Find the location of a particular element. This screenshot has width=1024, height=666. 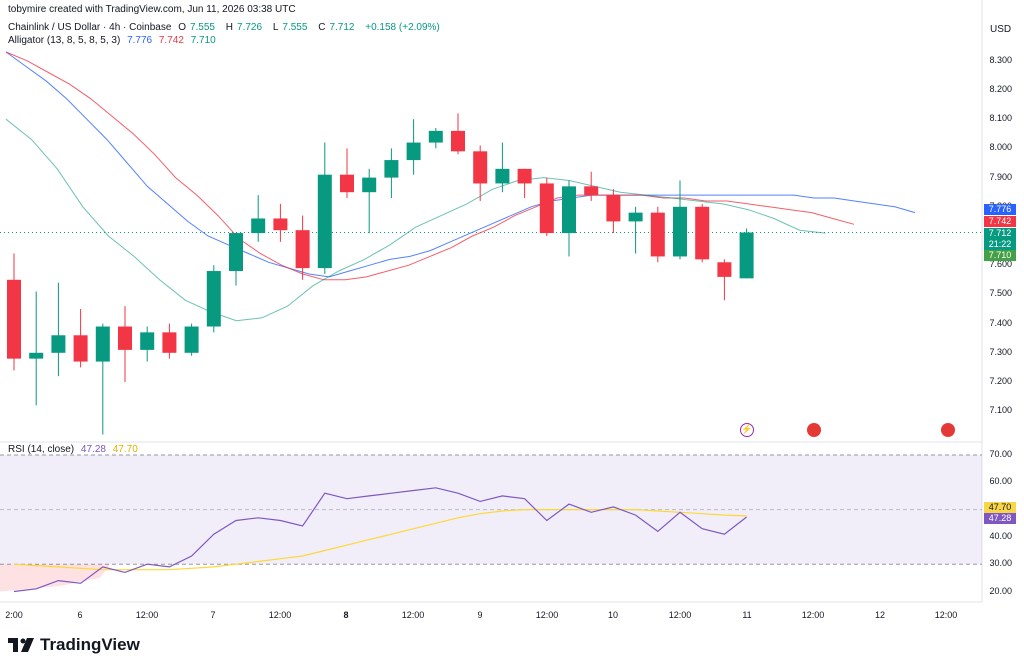

price-tick: 8.100 is located at coordinates (1000, 118).